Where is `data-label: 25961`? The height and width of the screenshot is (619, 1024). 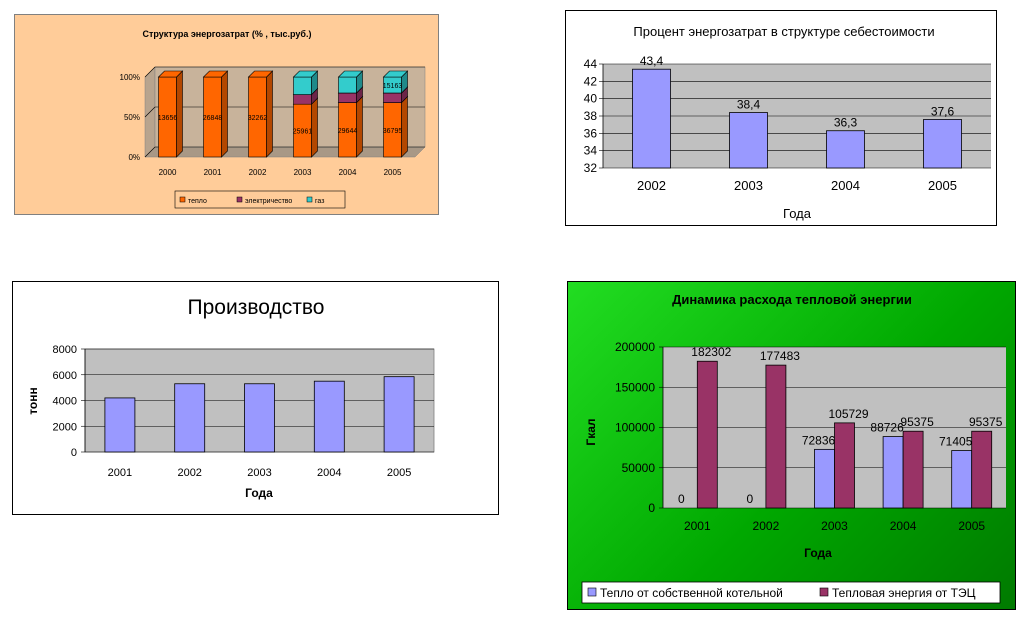 data-label: 25961 is located at coordinates (303, 132).